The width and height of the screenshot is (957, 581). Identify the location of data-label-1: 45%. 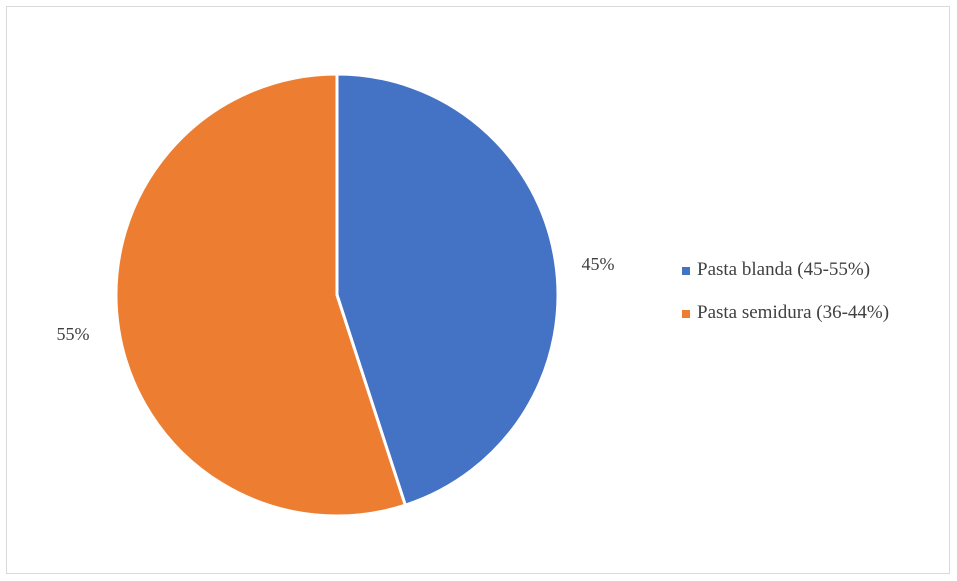
(598, 264).